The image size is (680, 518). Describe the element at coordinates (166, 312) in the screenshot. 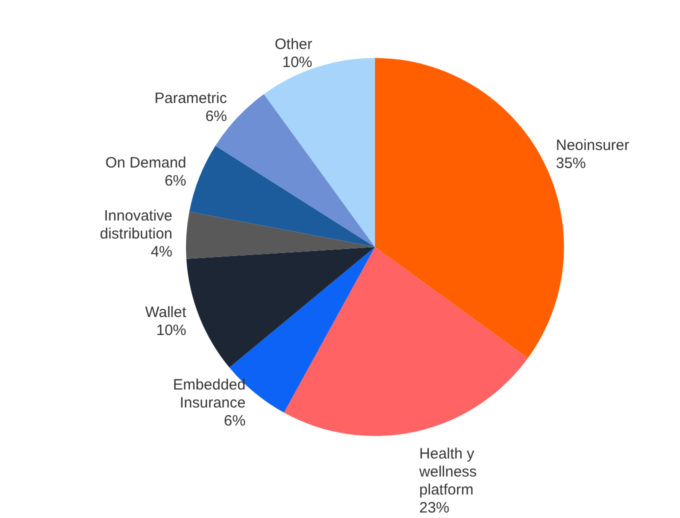

I see `slice-label: Wallet` at that location.